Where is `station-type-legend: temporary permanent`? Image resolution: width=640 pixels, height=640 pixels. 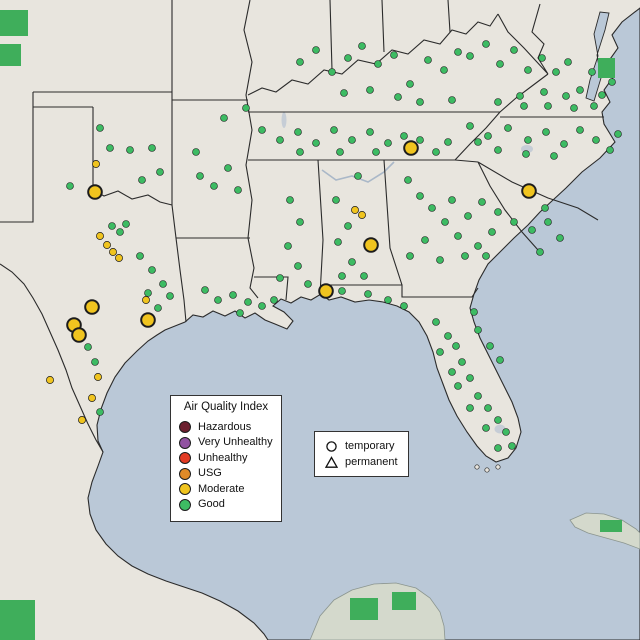 station-type-legend: temporary permanent is located at coordinates (361, 454).